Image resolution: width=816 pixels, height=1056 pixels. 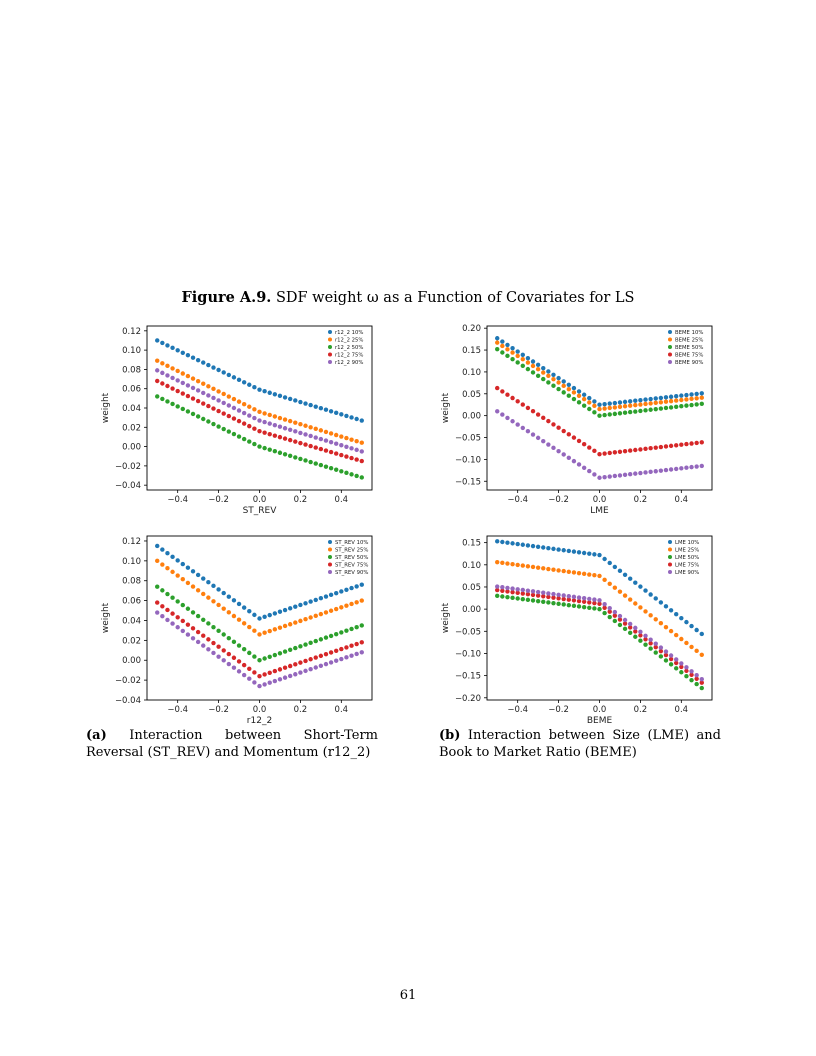 What do you see at coordinates (96, 735) in the screenshot?
I see `caption-a-label: (a)` at bounding box center [96, 735].